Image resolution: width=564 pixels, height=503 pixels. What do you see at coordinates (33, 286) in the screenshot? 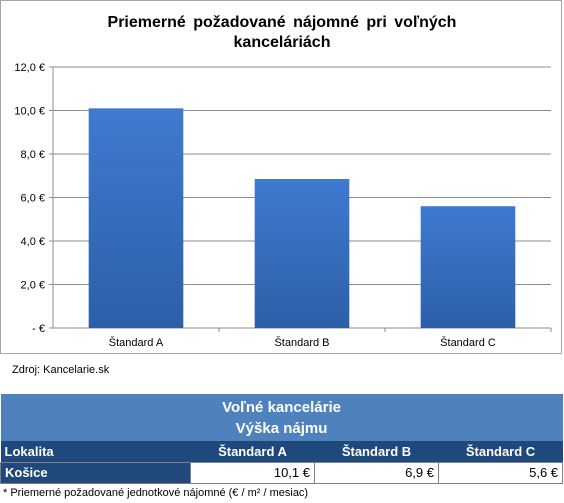
I see `y-tick-label: 2,0 €` at bounding box center [33, 286].